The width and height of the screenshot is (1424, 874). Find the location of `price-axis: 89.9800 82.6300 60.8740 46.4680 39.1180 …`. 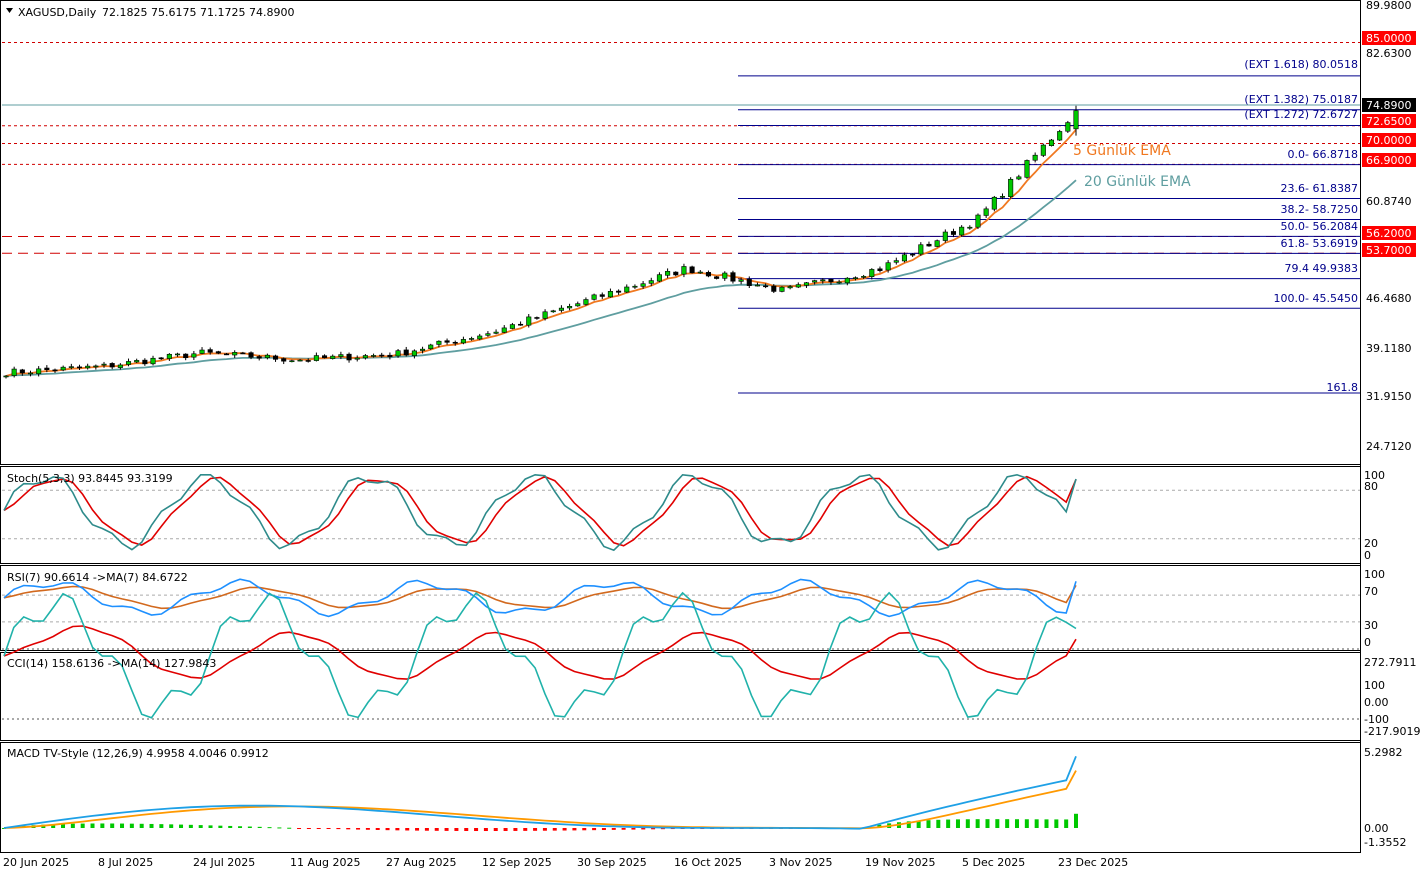

price-axis: 89.9800 82.6300 60.8740 46.4680 39.1180 … is located at coordinates (1389, 226).